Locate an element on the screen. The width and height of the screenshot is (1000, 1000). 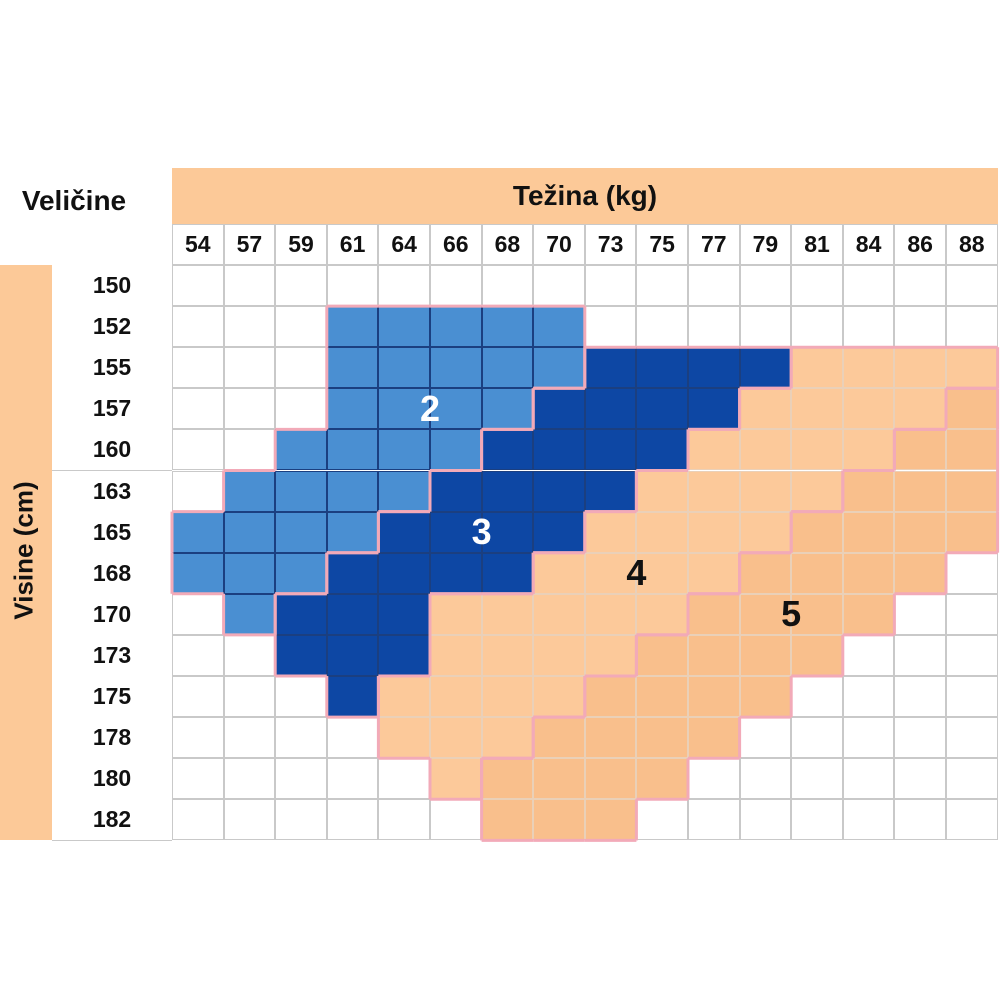
chart-title: Veličine is located at coordinates (74, 200).